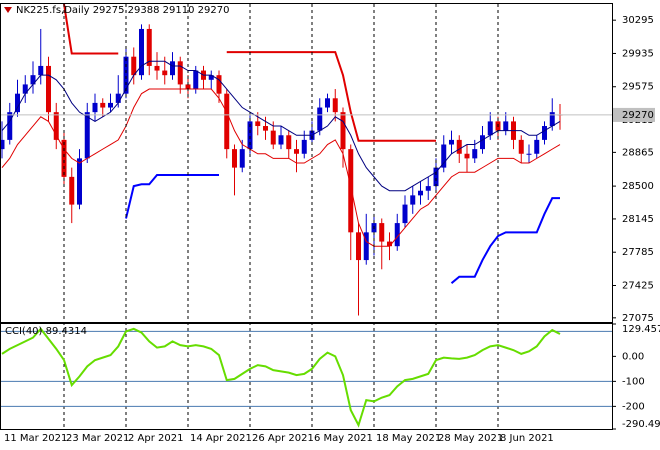 The height and width of the screenshot is (450, 660). I want to click on x-tick-label: 6 May 2021, so click(343, 438).